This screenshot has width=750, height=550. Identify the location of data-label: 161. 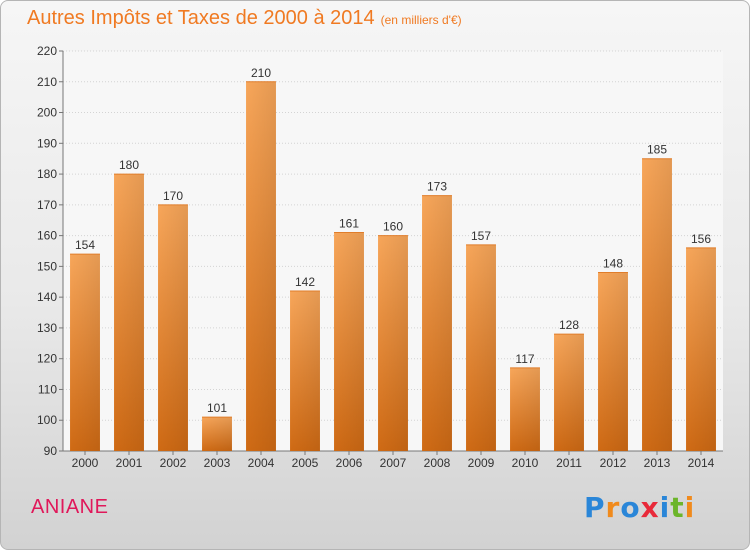
(349, 224).